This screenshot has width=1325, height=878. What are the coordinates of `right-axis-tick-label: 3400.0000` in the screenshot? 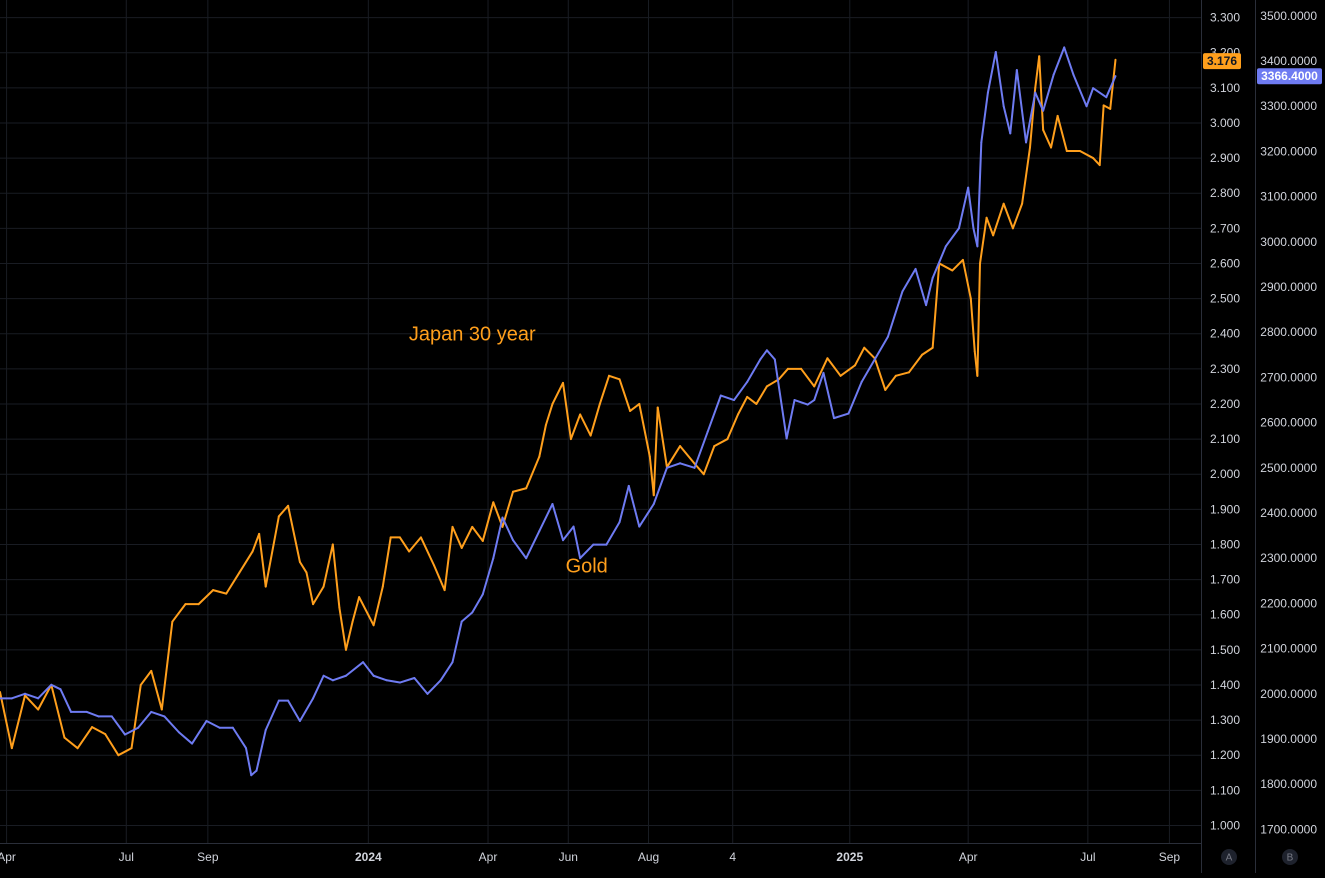 It's located at (1288, 61).